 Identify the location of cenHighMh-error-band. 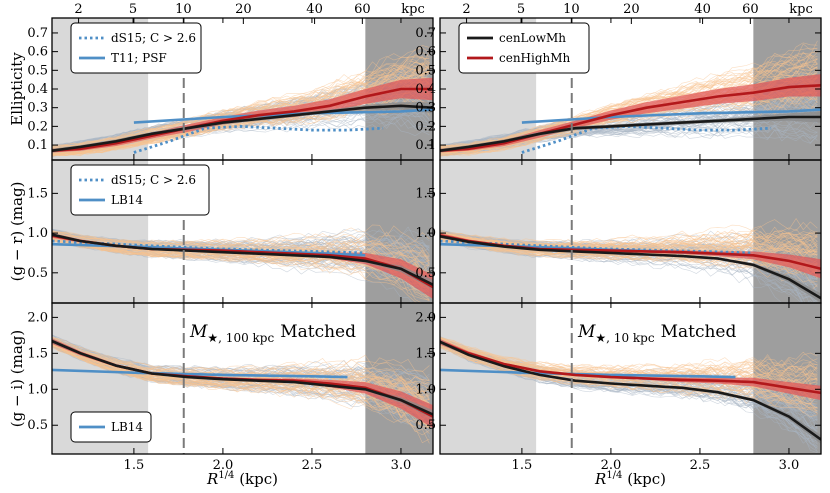
(242, 383).